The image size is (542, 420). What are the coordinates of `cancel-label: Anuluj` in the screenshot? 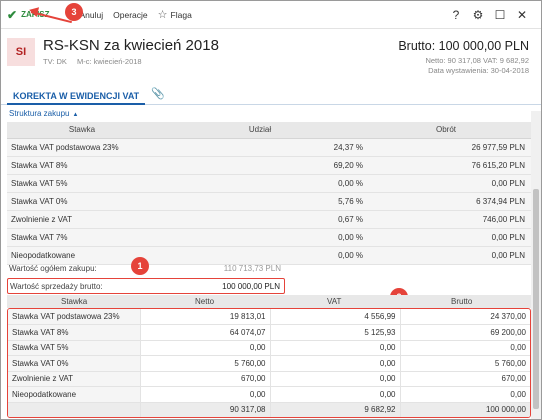 It's located at (91, 14).